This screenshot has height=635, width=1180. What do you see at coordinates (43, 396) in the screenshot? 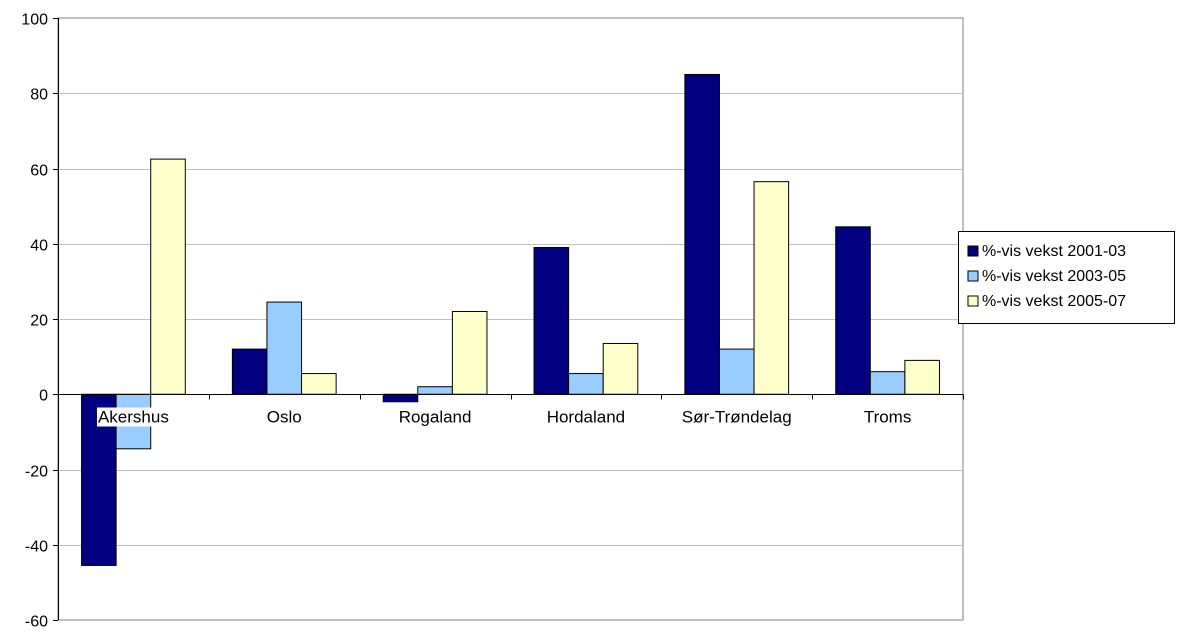
I see `y-tick-label: 0` at bounding box center [43, 396].